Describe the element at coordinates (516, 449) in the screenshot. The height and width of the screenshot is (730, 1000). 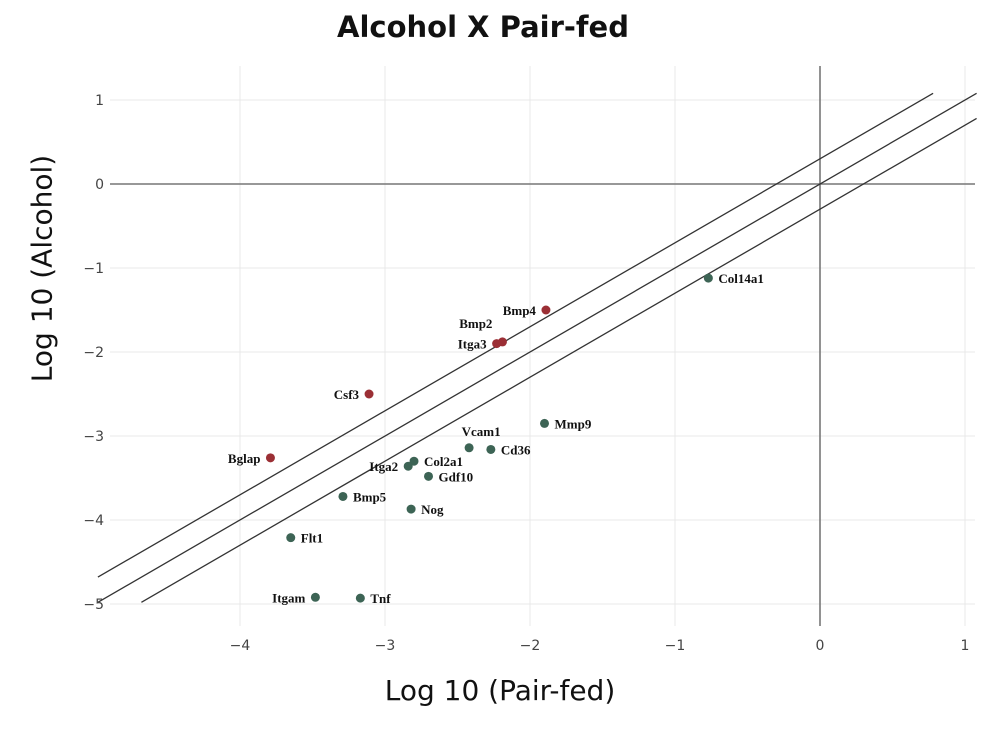
I see `point-label: Cd36` at that location.